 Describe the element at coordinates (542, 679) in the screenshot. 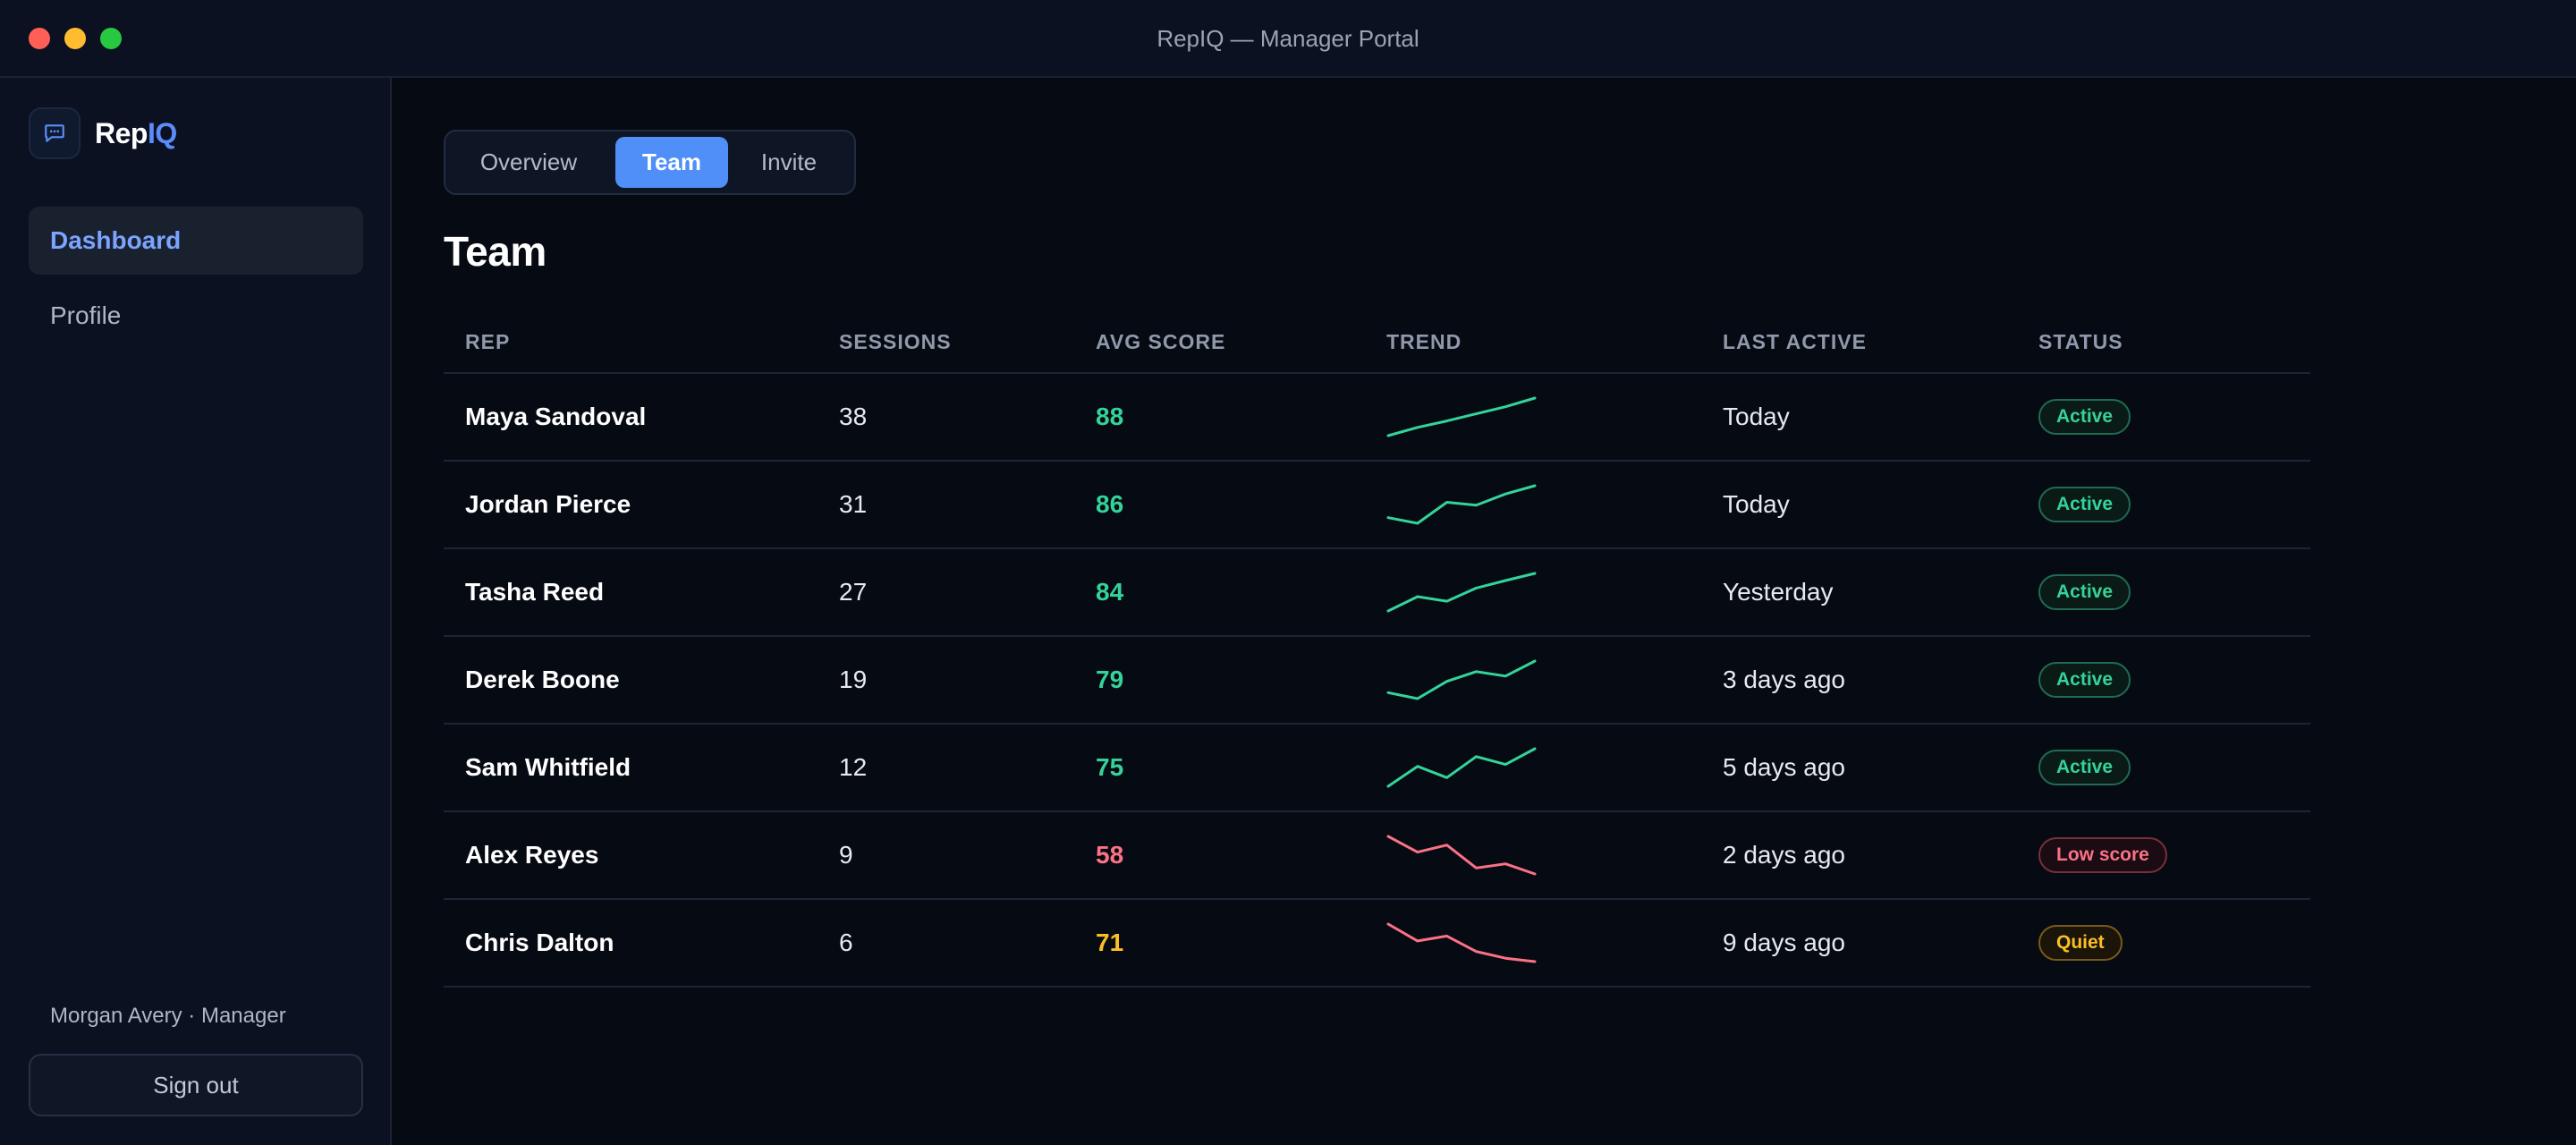

I see `rep-name: Derek Boone` at that location.